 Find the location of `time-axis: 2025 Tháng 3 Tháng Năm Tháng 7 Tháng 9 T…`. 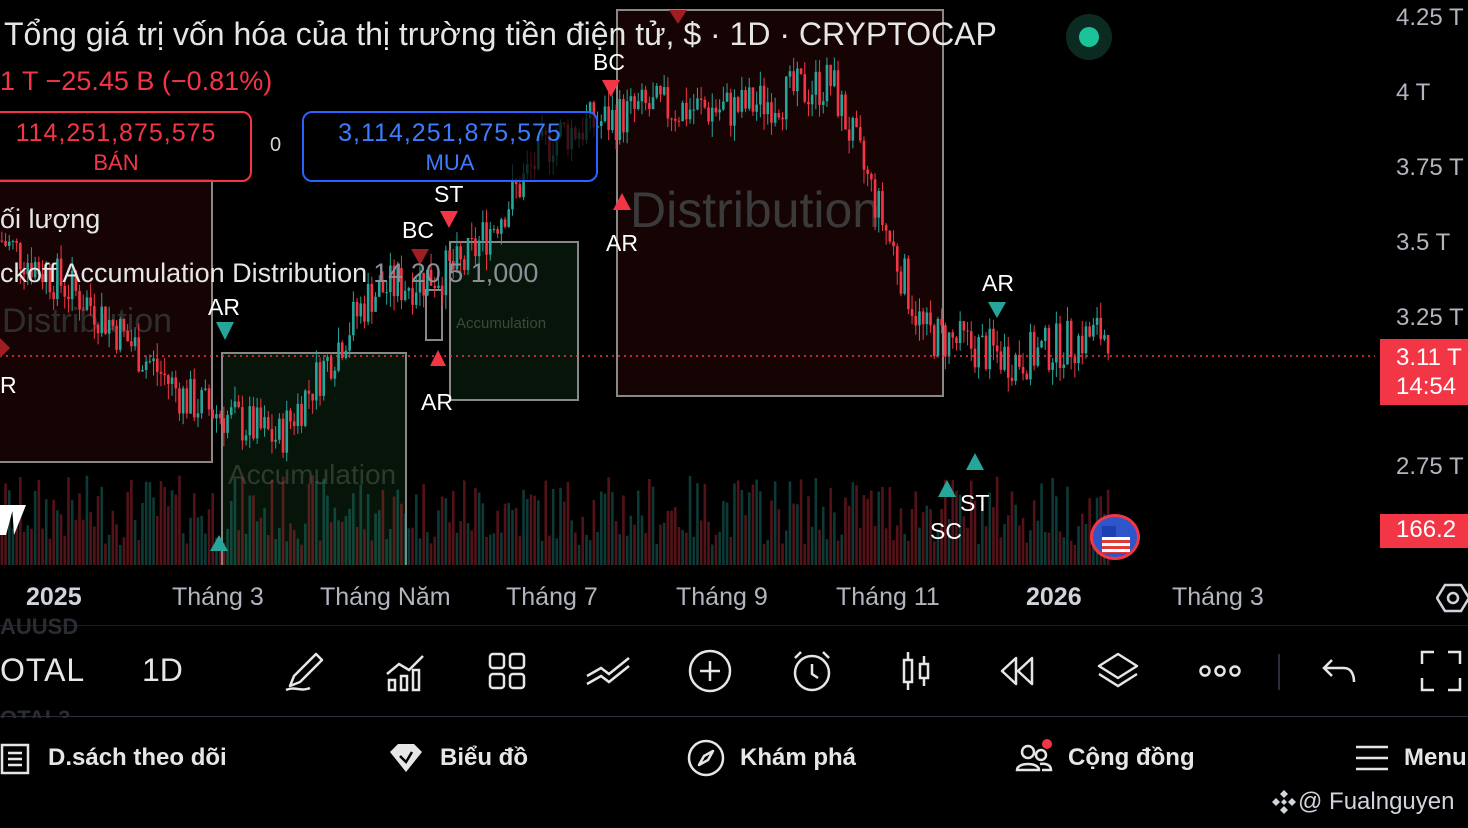

time-axis: 2025 Tháng 3 Tháng Năm Tháng 7 Tháng 9 T… is located at coordinates (734, 595).